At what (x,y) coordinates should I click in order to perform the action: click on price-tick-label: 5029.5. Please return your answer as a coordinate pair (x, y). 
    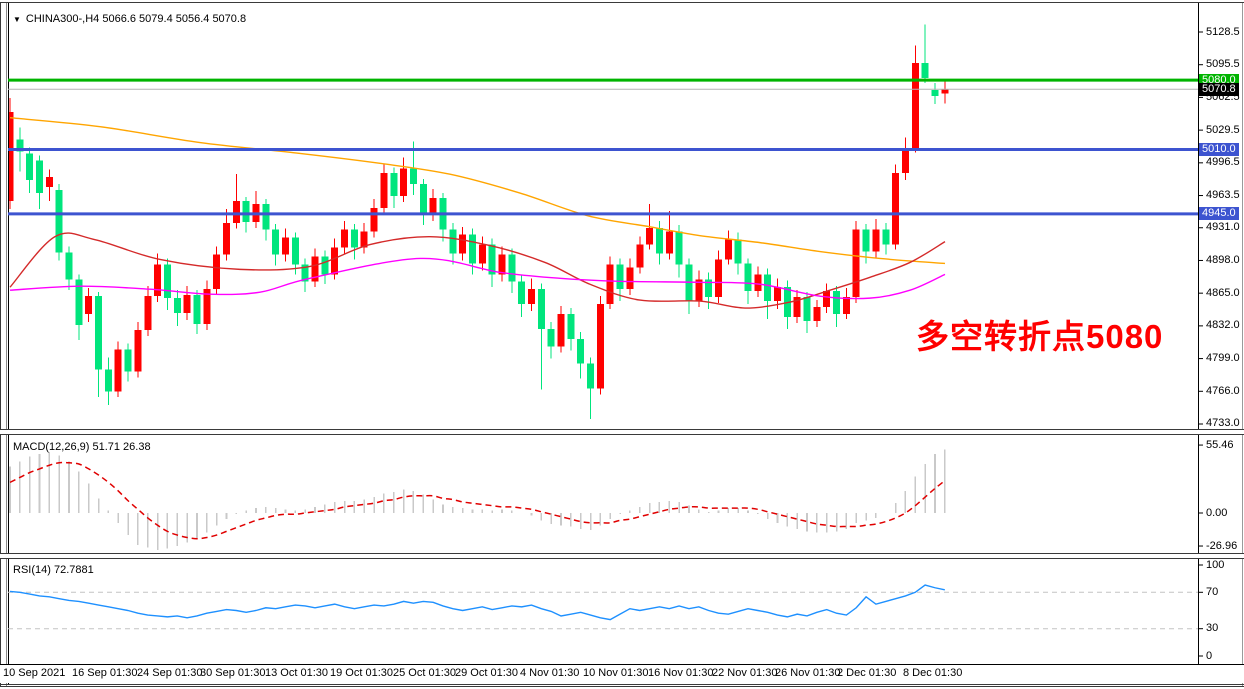
    Looking at the image, I should click on (1223, 129).